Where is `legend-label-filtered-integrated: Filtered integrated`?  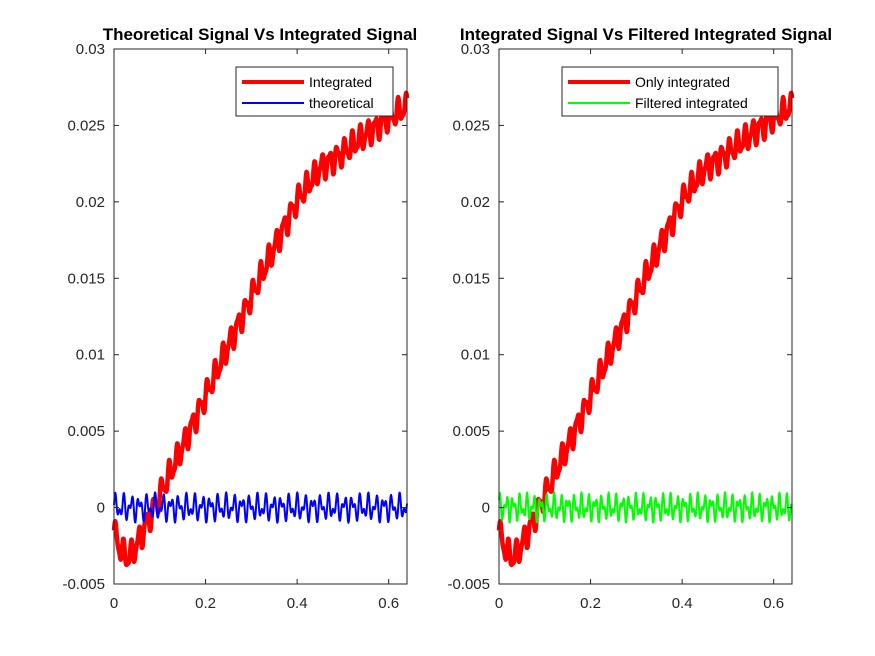 legend-label-filtered-integrated: Filtered integrated is located at coordinates (691, 103).